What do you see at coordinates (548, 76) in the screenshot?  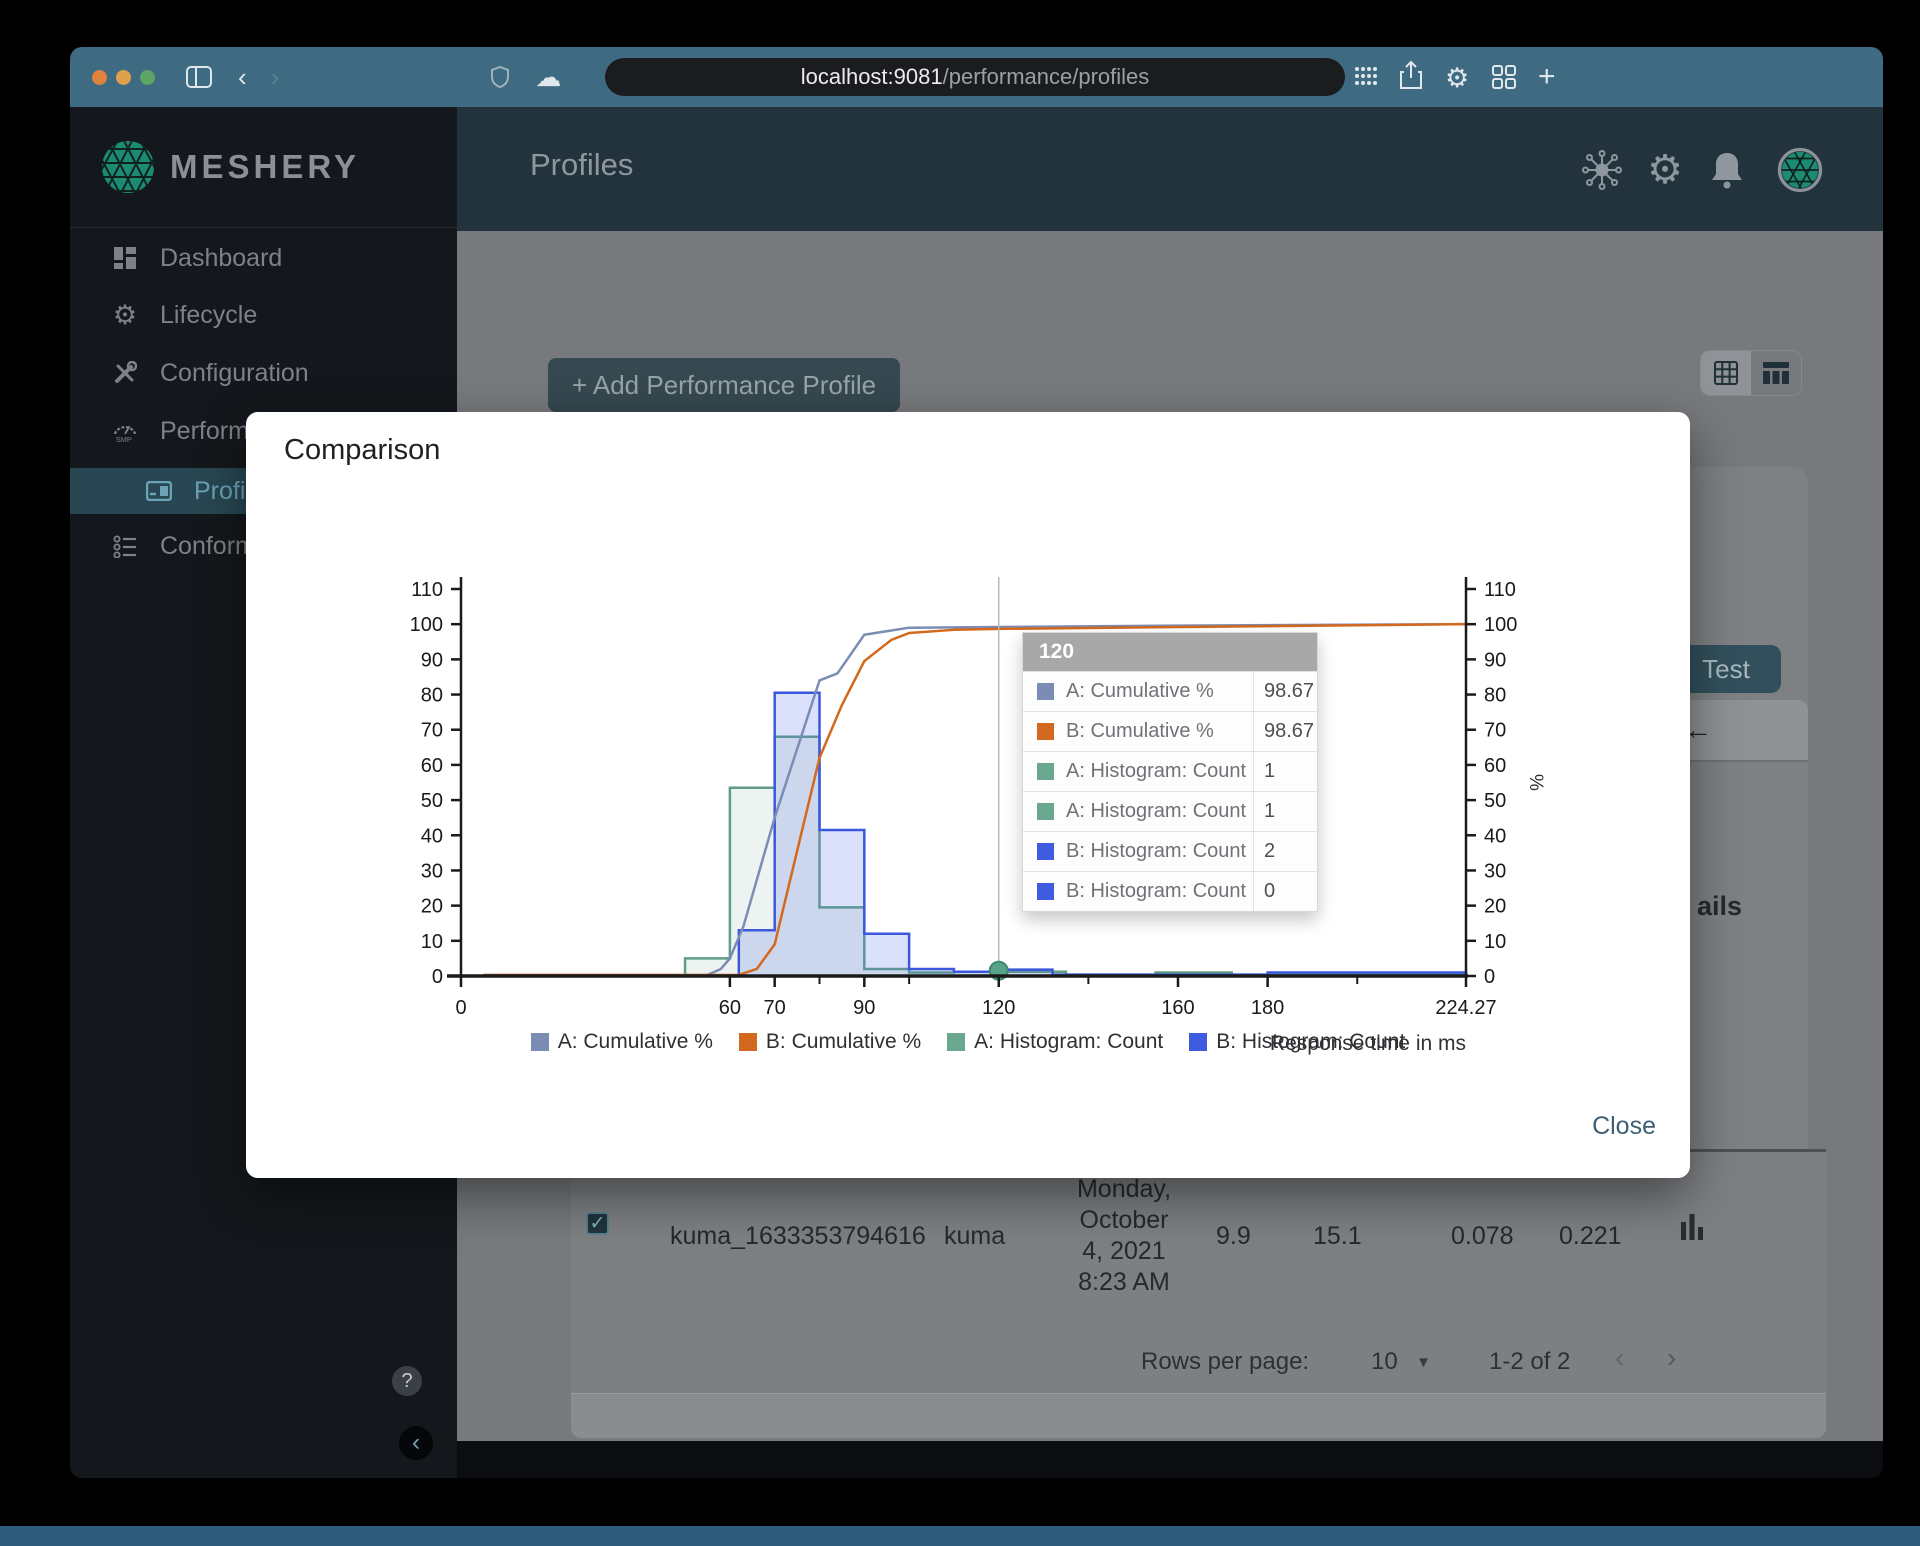 I see `icloud-icon: ☁` at bounding box center [548, 76].